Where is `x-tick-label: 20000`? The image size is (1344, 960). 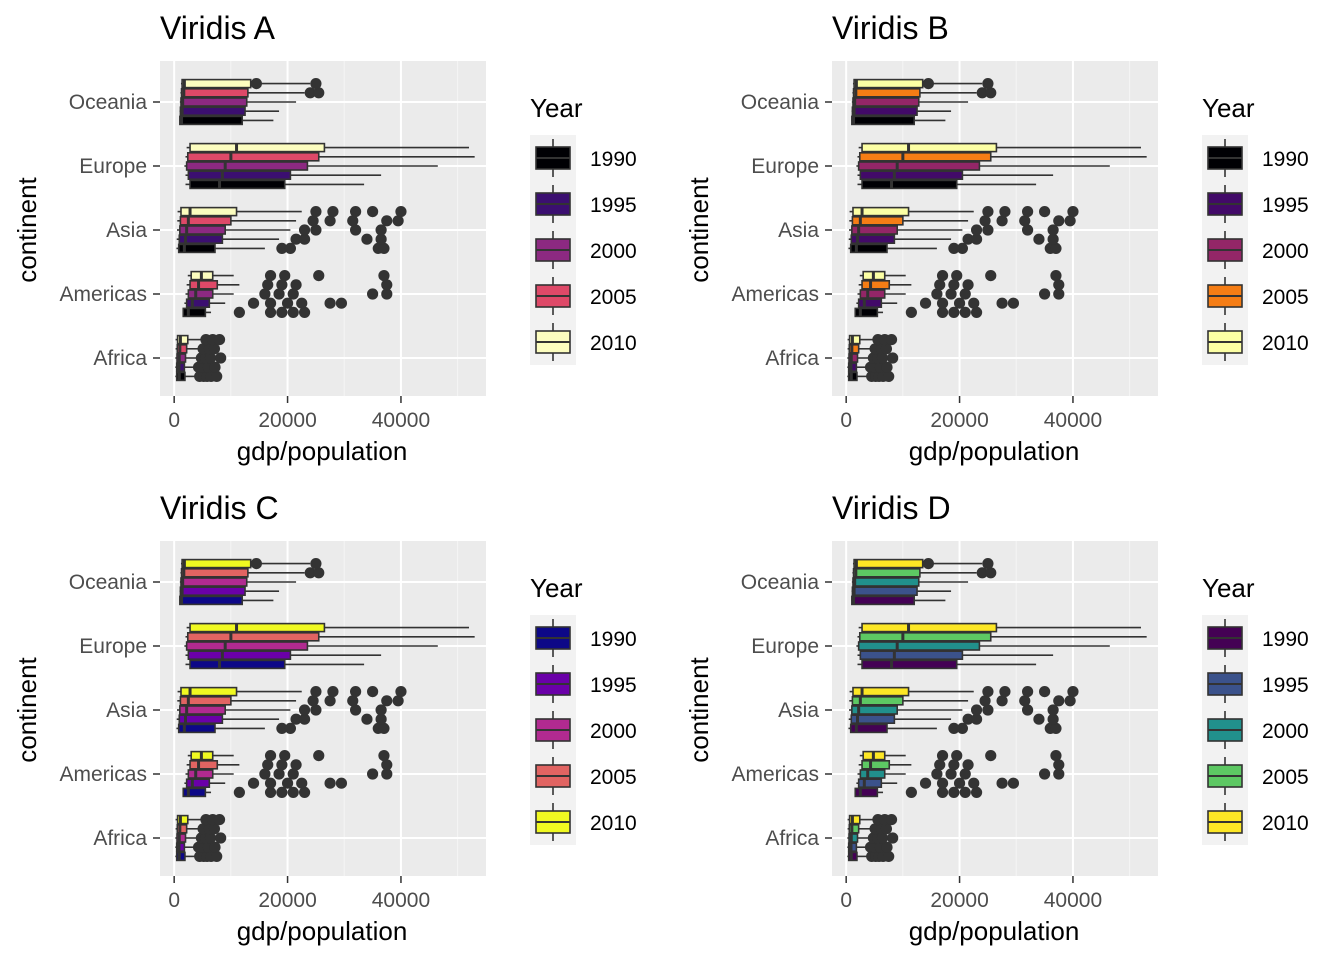 x-tick-label: 20000 is located at coordinates (287, 900).